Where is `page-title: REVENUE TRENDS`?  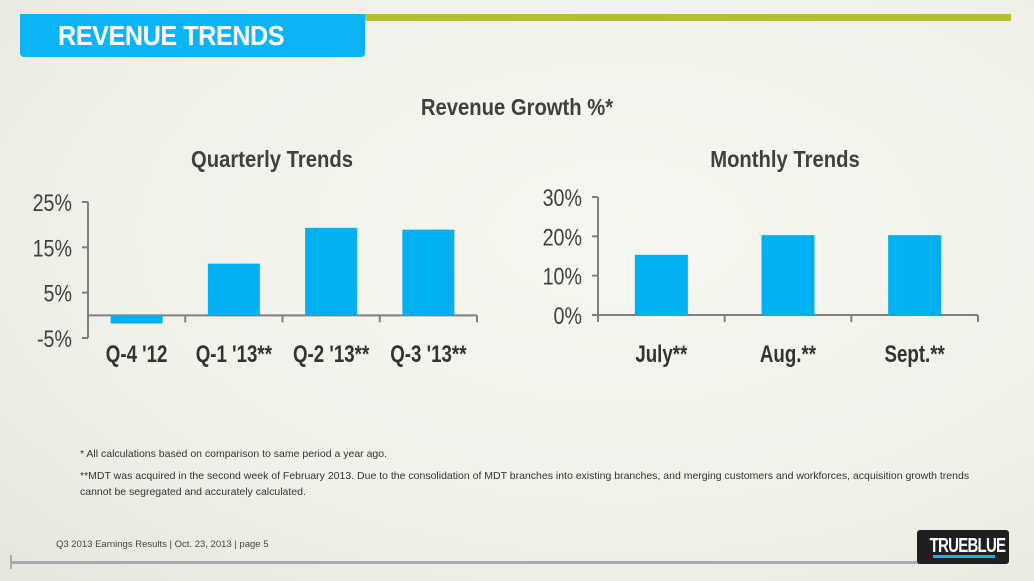
page-title: REVENUE TRENDS is located at coordinates (171, 35).